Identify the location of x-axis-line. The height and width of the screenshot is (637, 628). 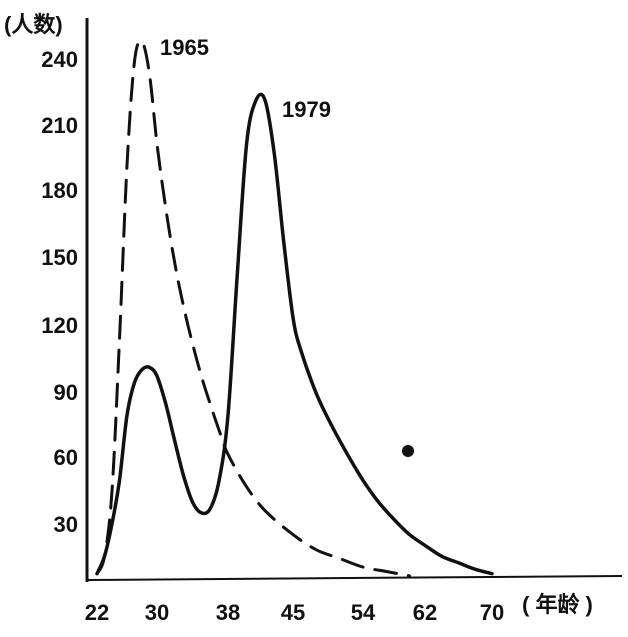
(354, 578).